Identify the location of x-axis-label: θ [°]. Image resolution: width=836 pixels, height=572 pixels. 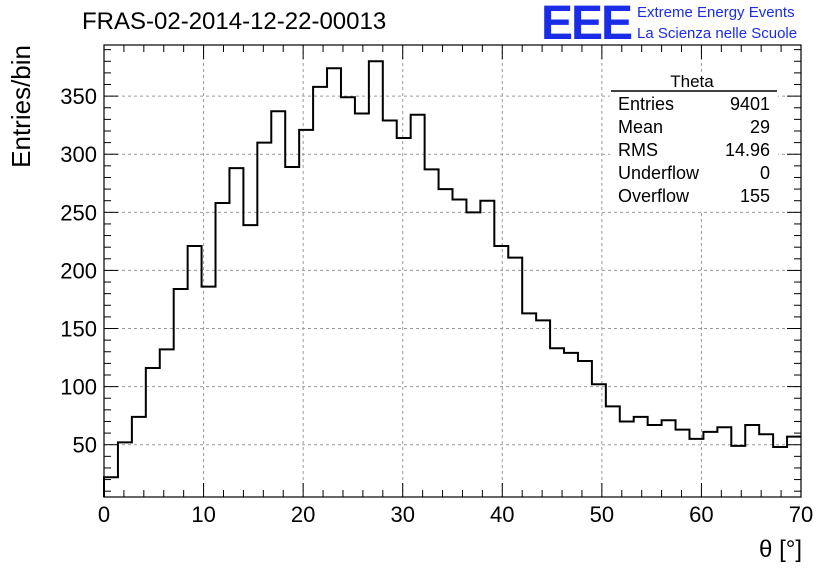
(780, 549).